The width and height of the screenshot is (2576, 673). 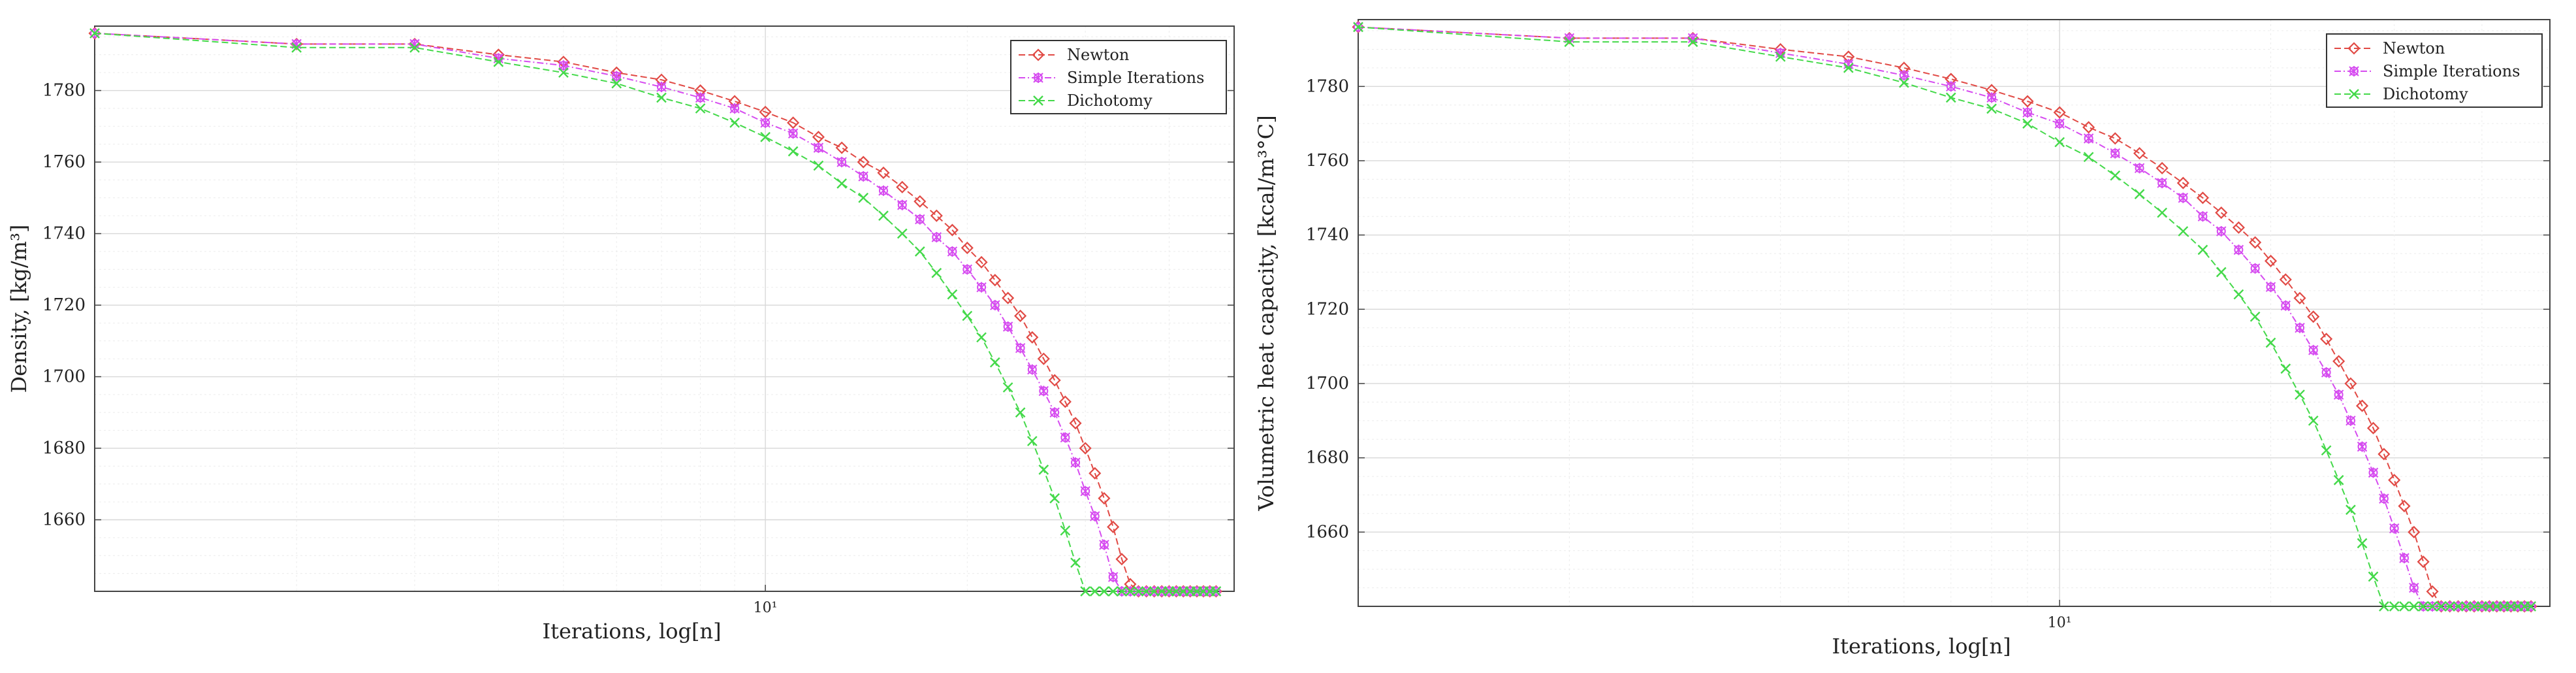 What do you see at coordinates (2354, 94) in the screenshot?
I see `legend-marker-dichotomy` at bounding box center [2354, 94].